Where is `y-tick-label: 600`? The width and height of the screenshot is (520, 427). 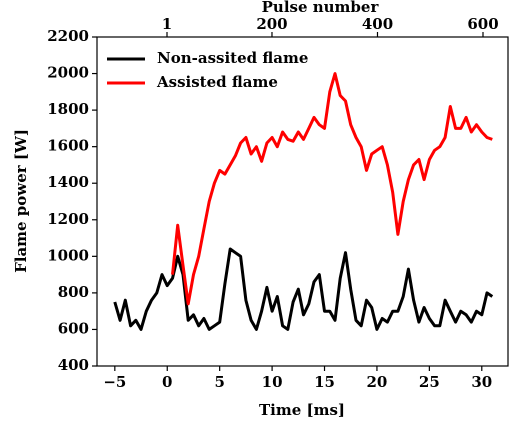 y-tick-label: 600 is located at coordinates (73, 328).